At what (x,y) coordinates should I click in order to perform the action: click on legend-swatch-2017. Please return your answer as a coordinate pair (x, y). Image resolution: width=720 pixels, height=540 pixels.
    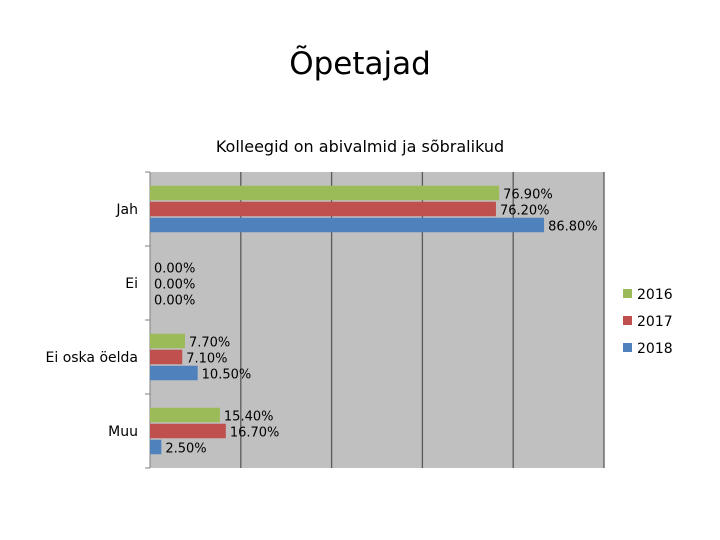
    Looking at the image, I should click on (627, 320).